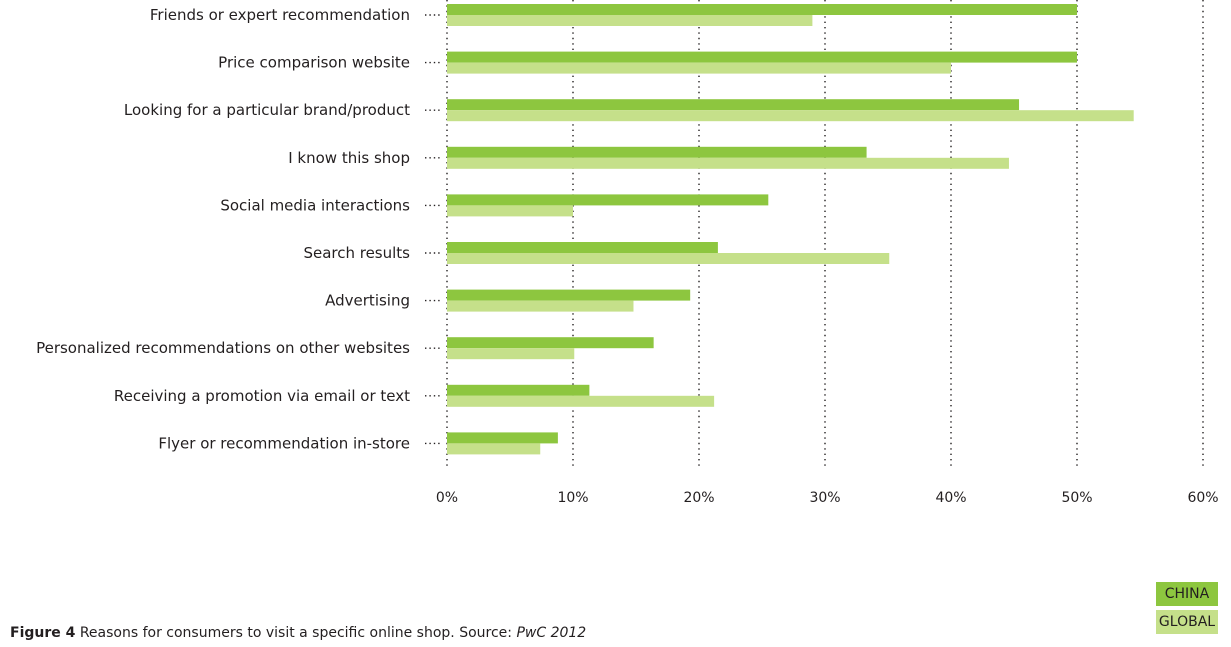 This screenshot has width=1231, height=647. I want to click on category-label: Advertising, so click(367, 301).